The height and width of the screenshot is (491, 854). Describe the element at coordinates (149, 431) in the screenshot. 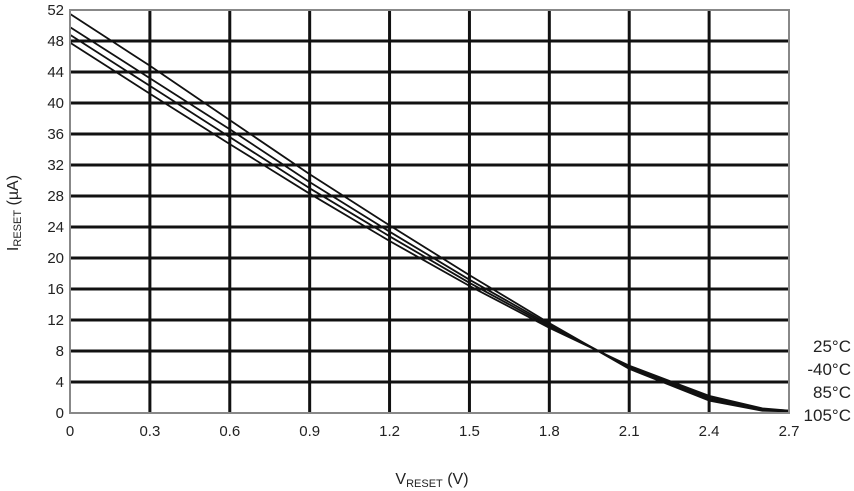

I see `x-tick-label: 0.3` at that location.